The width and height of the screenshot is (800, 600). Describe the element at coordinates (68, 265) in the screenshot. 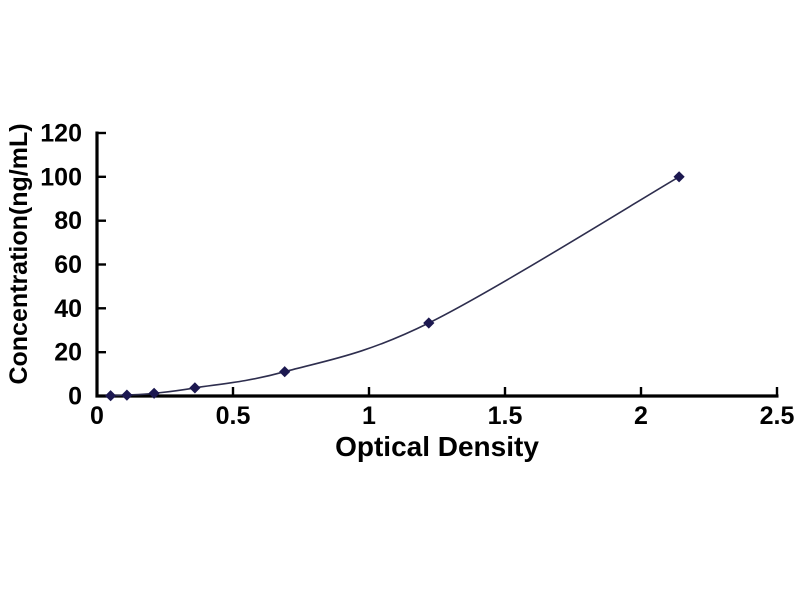

I see `y-tick-label: 60` at that location.